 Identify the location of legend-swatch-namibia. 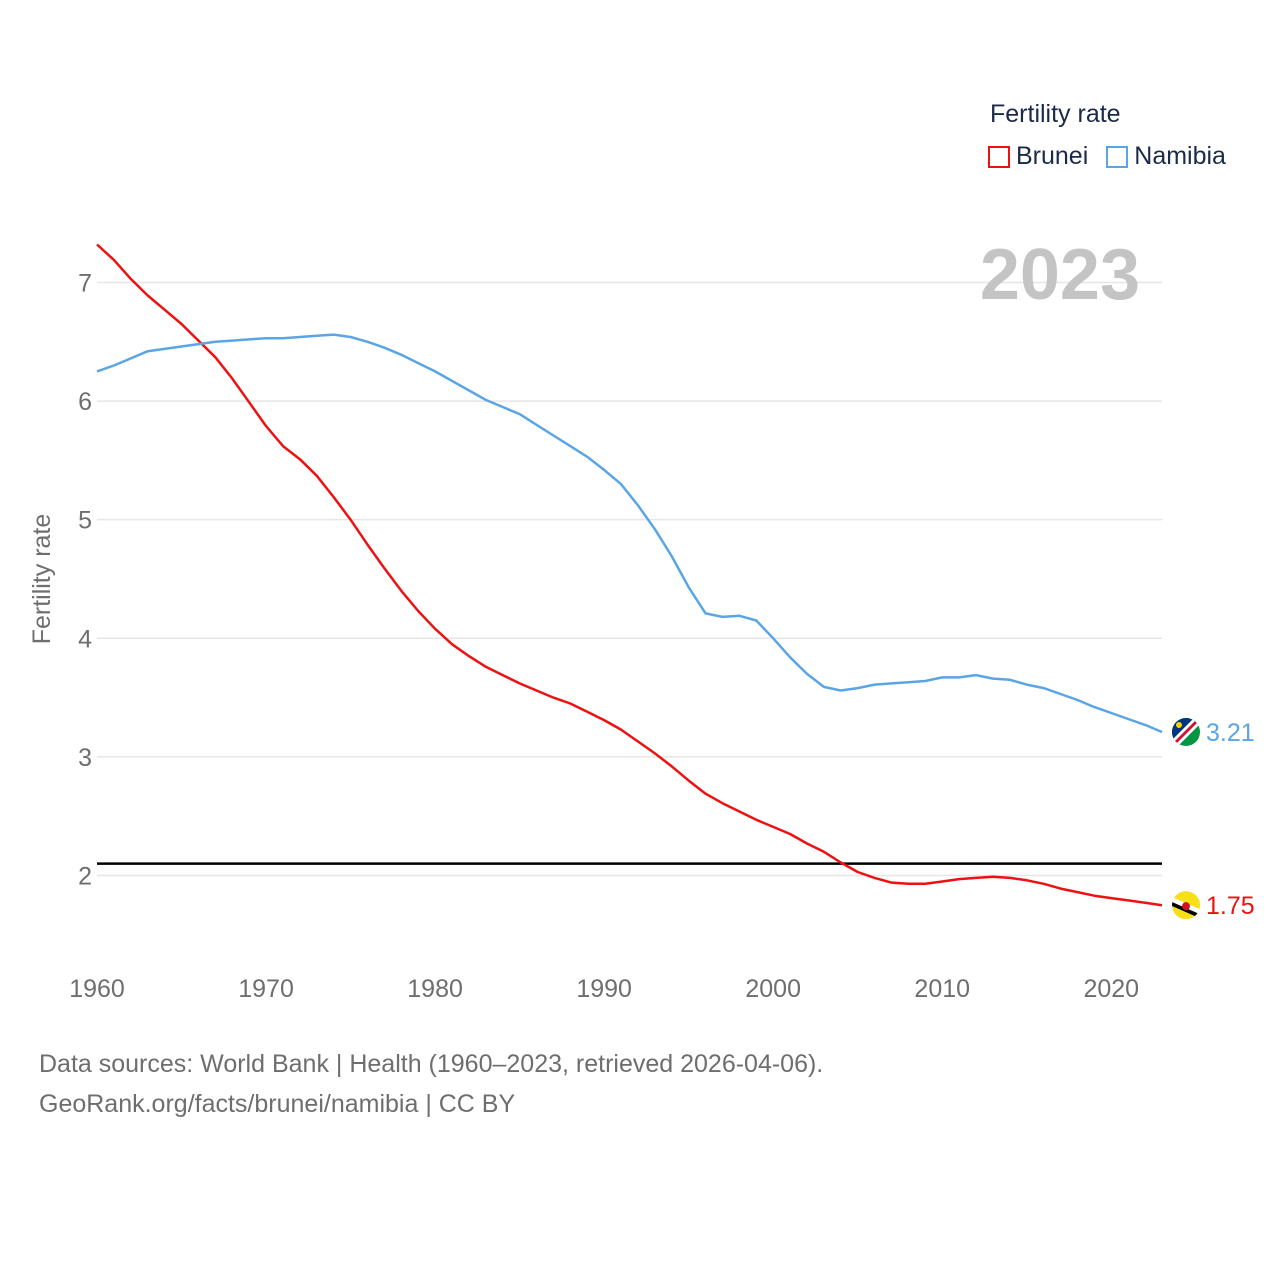
(1117, 156).